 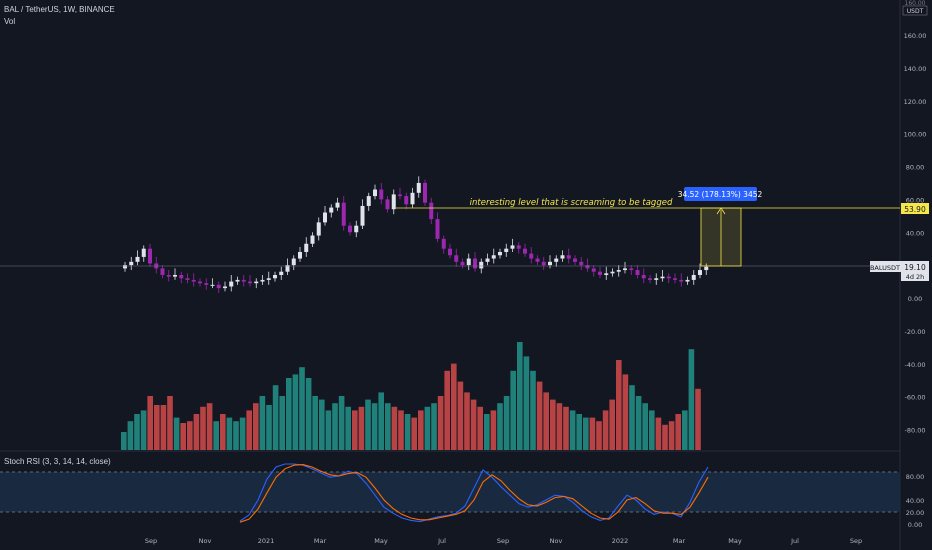 I want to click on price-tick-label: 0.00, so click(x=915, y=299).